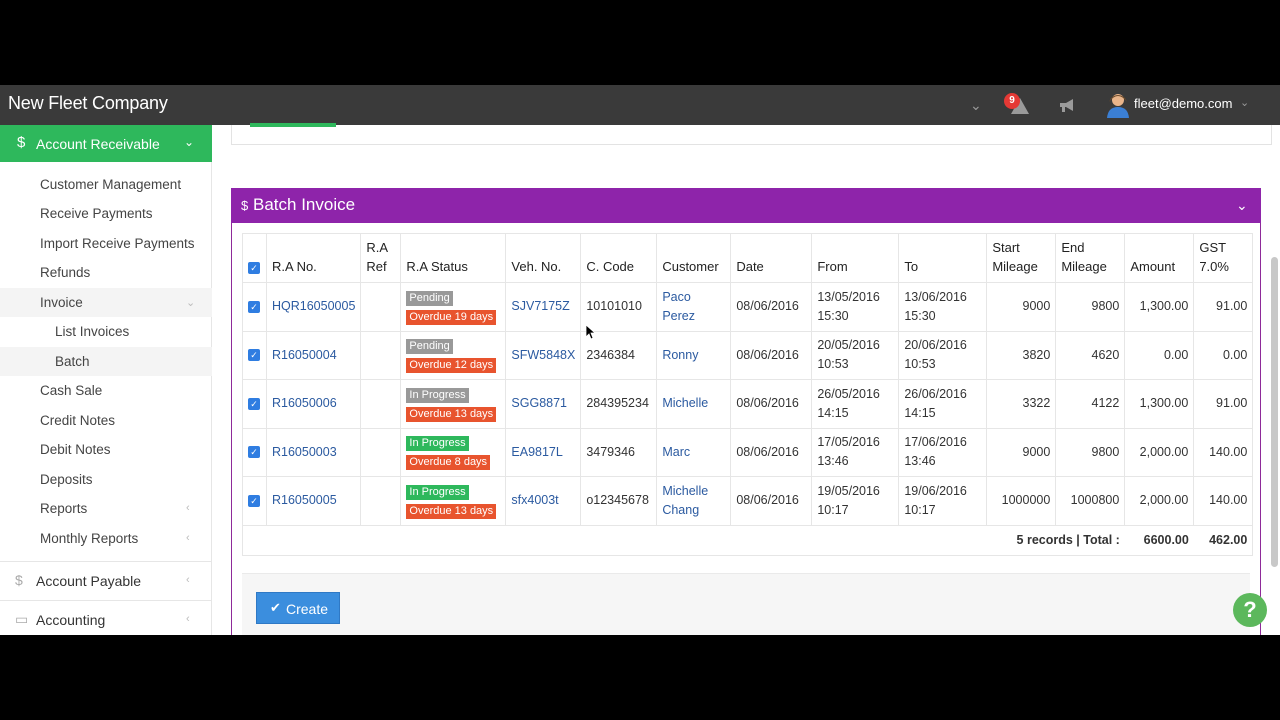 The height and width of the screenshot is (720, 1280). Describe the element at coordinates (254, 258) in the screenshot. I see `select-all-header: ✓` at that location.